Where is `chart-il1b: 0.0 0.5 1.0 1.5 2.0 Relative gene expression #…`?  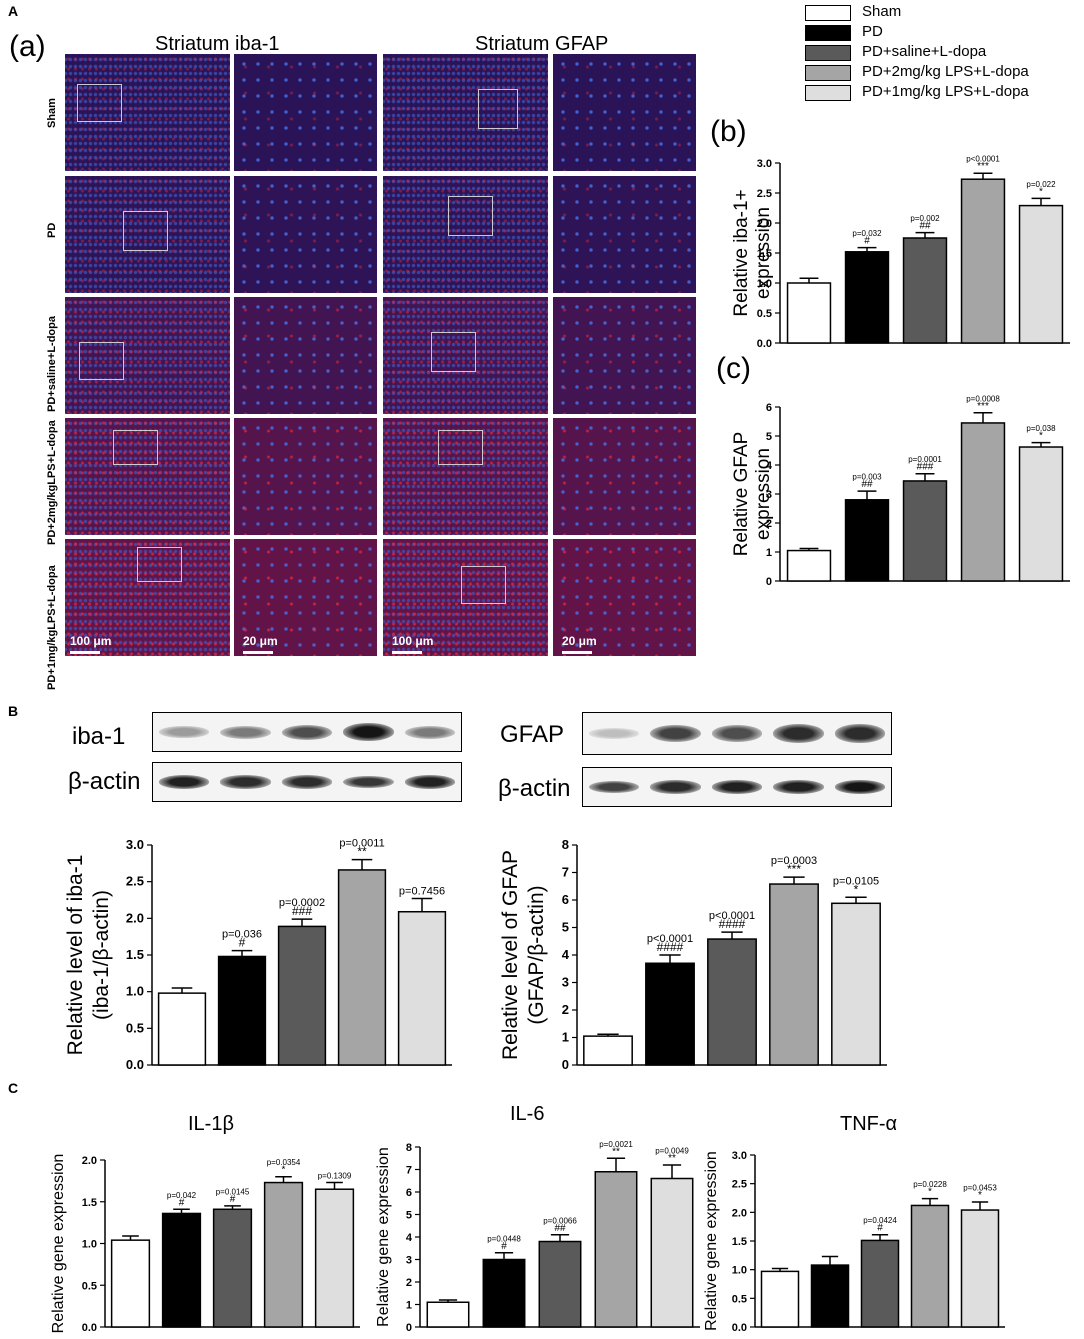
chart-il1b: 0.0 0.5 1.0 1.5 2.0 Relative gene expression #… is located at coordinates (205, 1244).